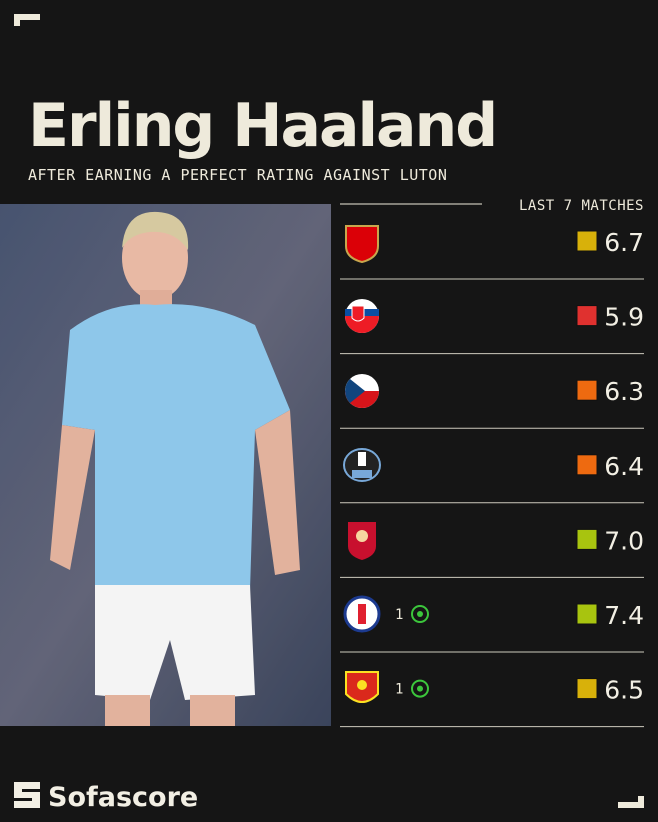 The image size is (658, 822). What do you see at coordinates (624, 466) in the screenshot?
I see `rating: 6.4` at bounding box center [624, 466].